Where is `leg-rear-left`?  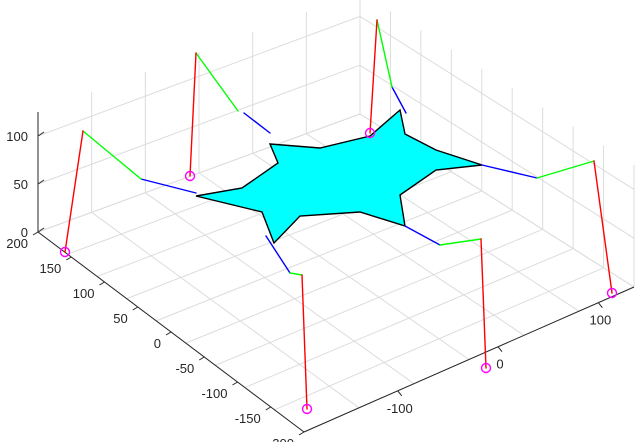 leg-rear-left is located at coordinates (289, 325).